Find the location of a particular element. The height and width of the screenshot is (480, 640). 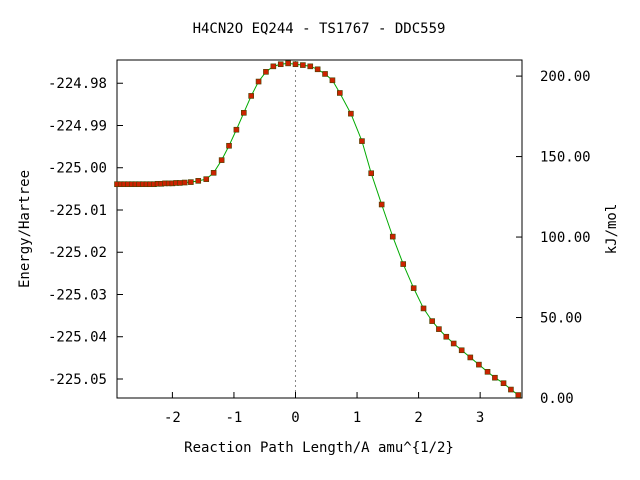

x-tick-label: -1 is located at coordinates (234, 418).